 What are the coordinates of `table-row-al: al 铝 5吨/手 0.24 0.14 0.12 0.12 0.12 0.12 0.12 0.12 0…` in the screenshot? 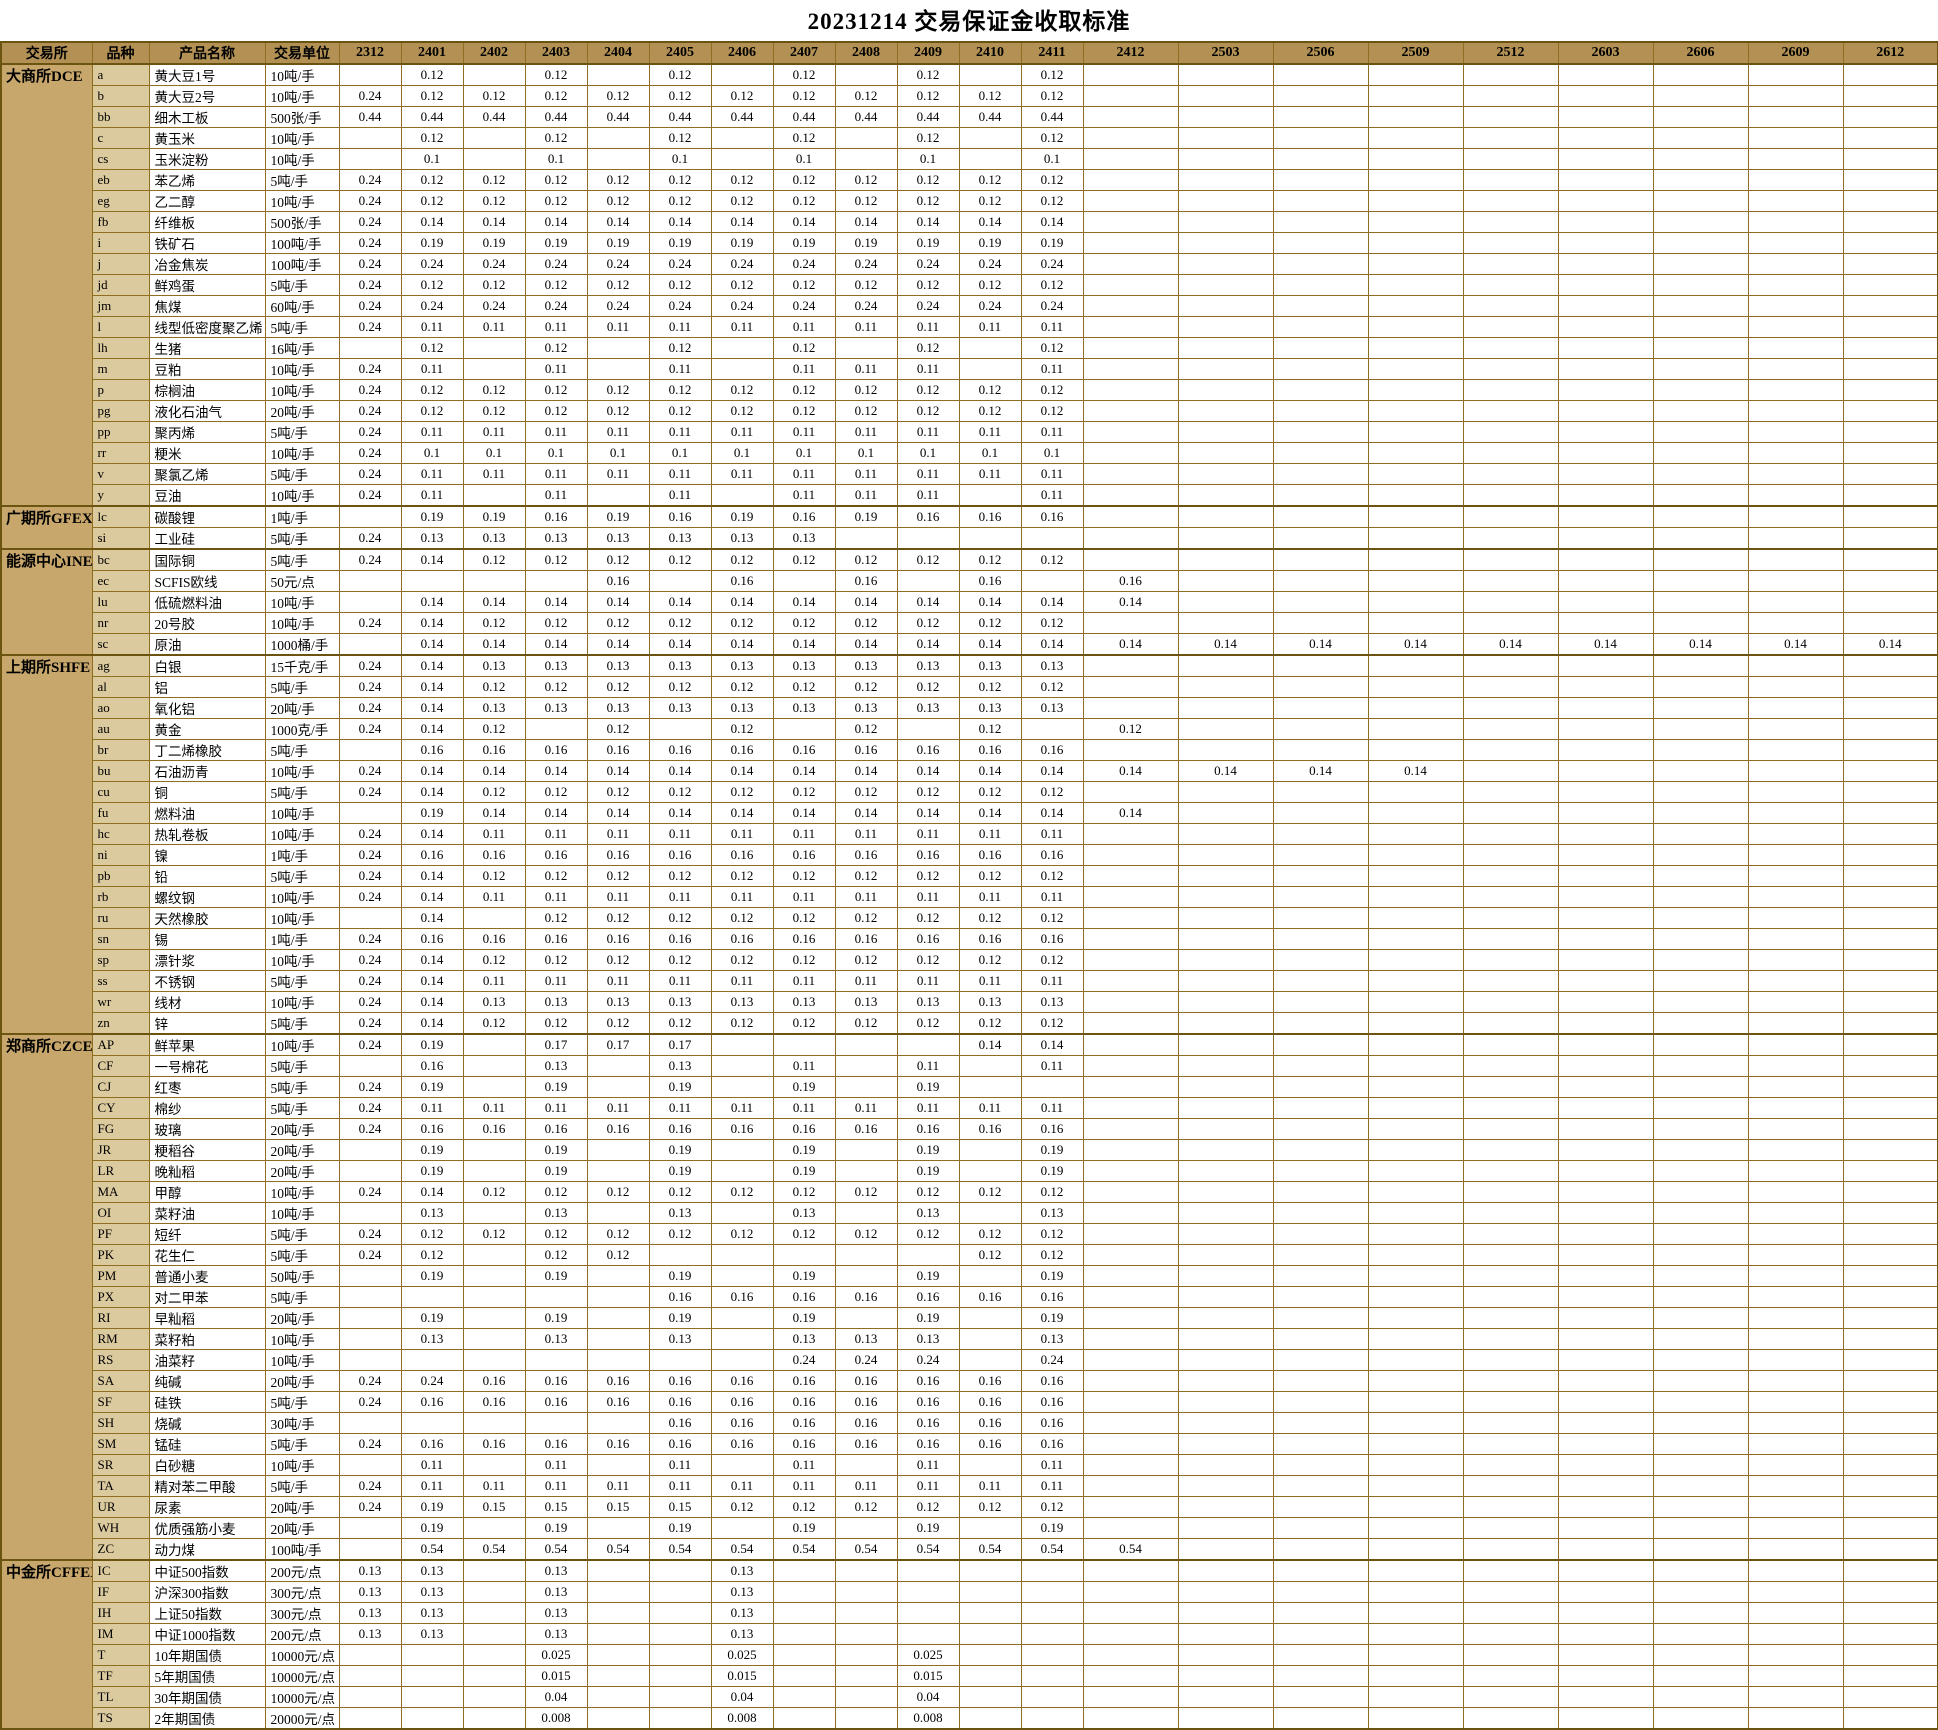 It's located at (969, 687).